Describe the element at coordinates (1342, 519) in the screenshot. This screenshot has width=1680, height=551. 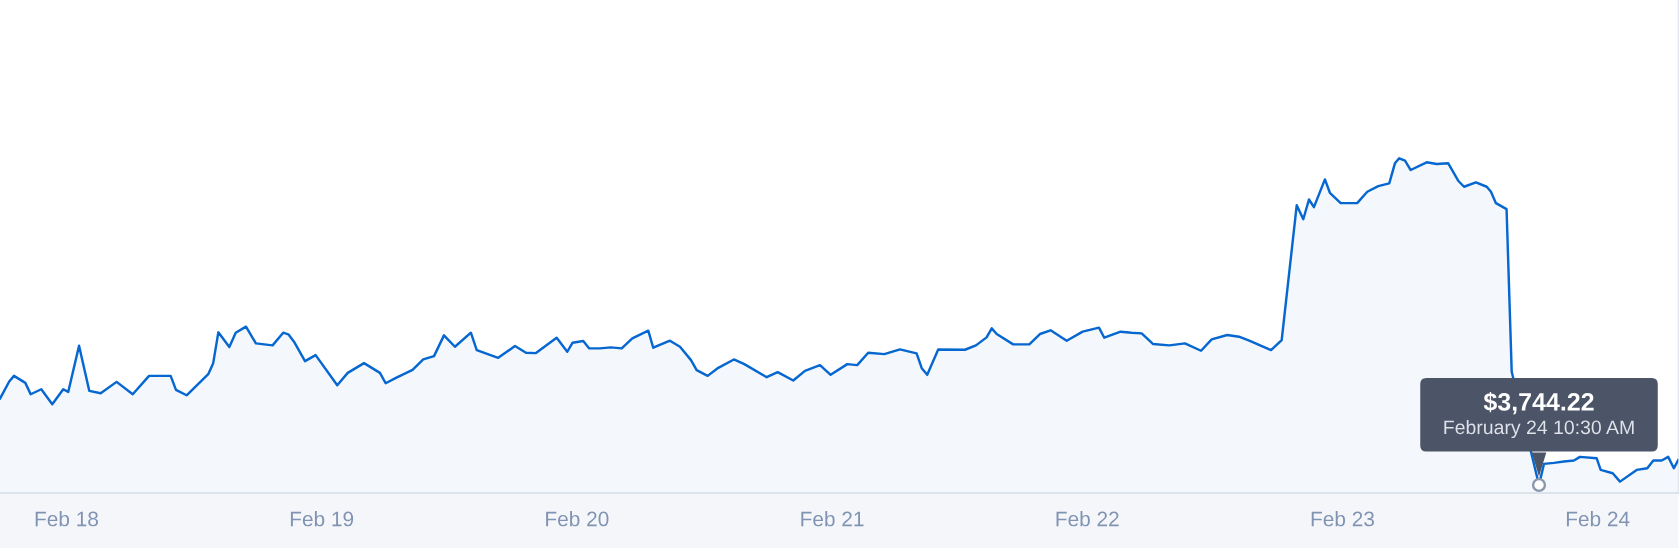
I see `x-tick-label: Feb 23` at that location.